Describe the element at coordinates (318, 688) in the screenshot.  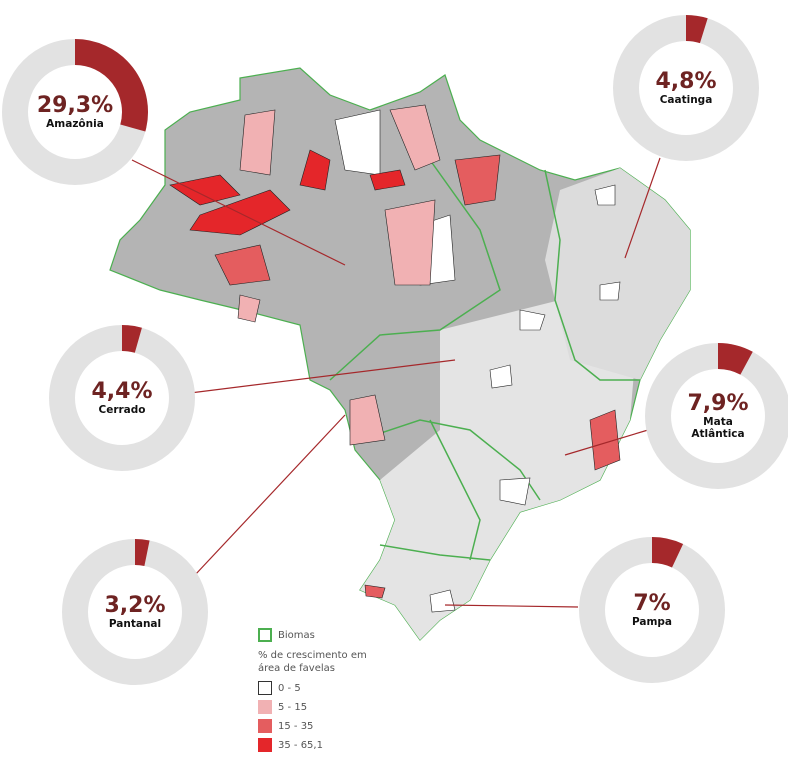
I see `legend-class: 0 - 5` at that location.